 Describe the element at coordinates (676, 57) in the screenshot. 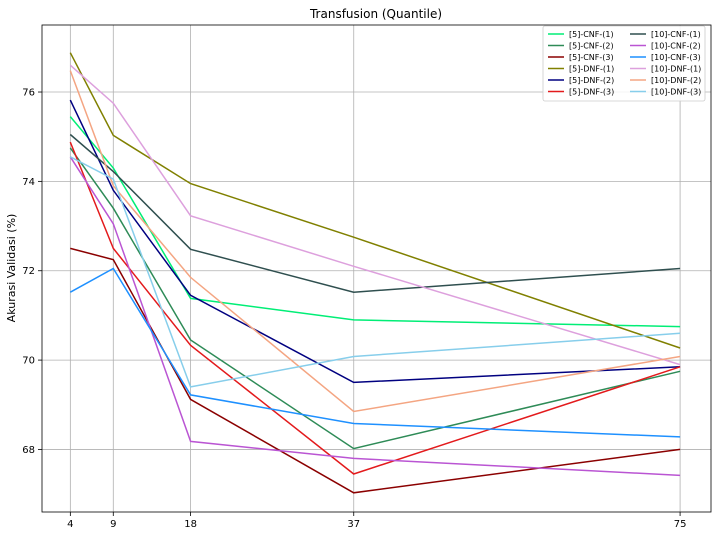

I see `legend-label: [10]-CNF-(3)` at that location.